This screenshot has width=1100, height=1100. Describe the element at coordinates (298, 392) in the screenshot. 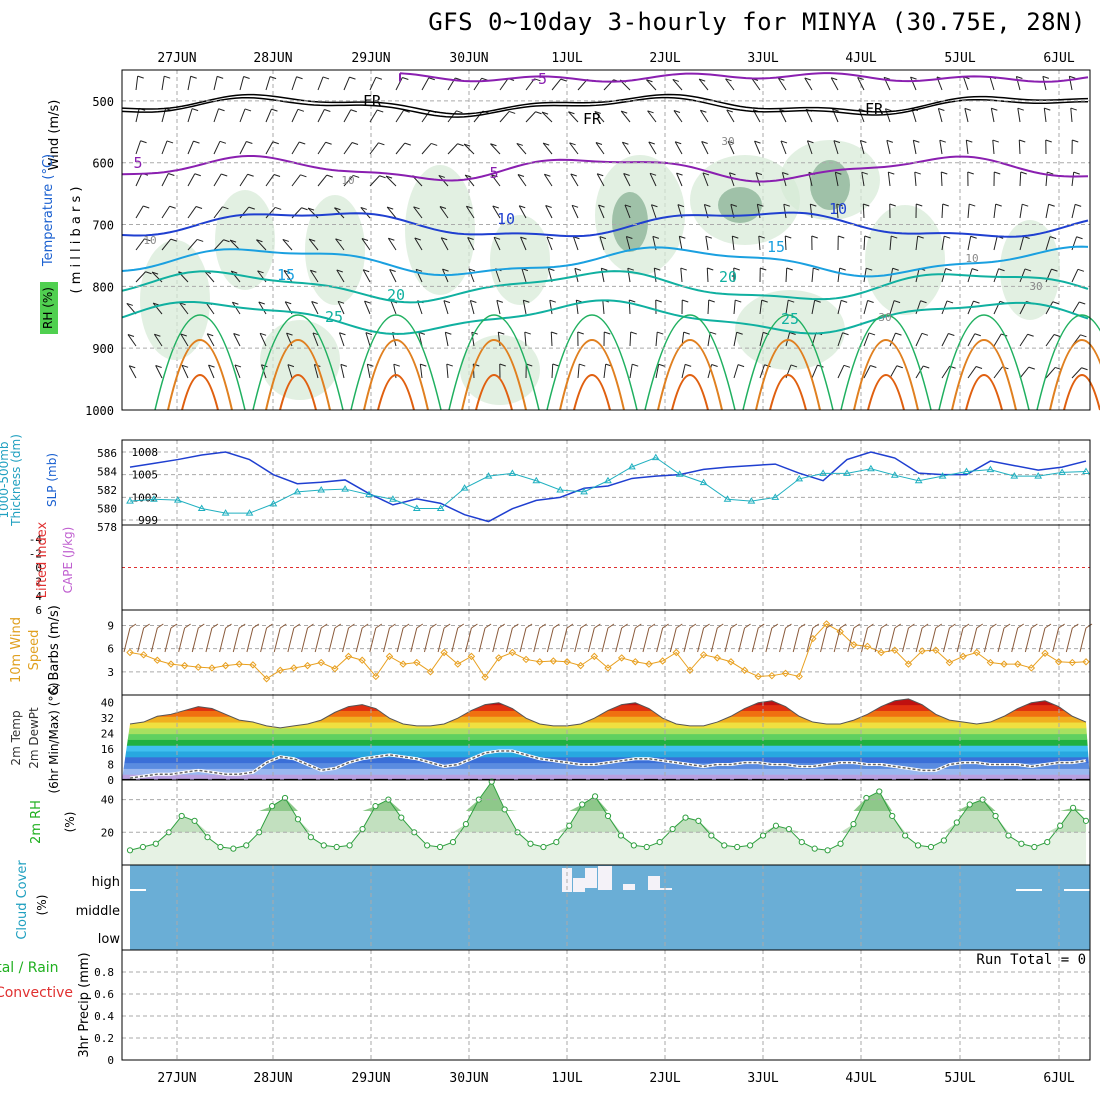

I see `contour-35-loop` at that location.